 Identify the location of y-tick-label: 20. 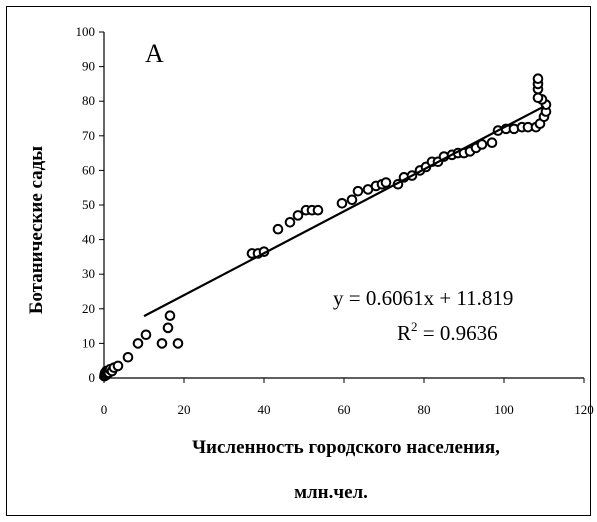
(88, 308).